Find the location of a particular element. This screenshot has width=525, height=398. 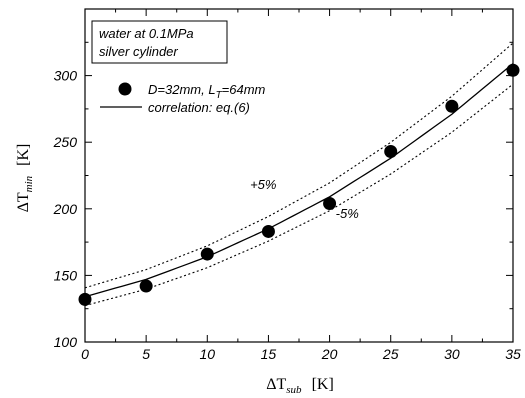

legend-label-data: D=32mm, LT=64mm is located at coordinates (207, 91).